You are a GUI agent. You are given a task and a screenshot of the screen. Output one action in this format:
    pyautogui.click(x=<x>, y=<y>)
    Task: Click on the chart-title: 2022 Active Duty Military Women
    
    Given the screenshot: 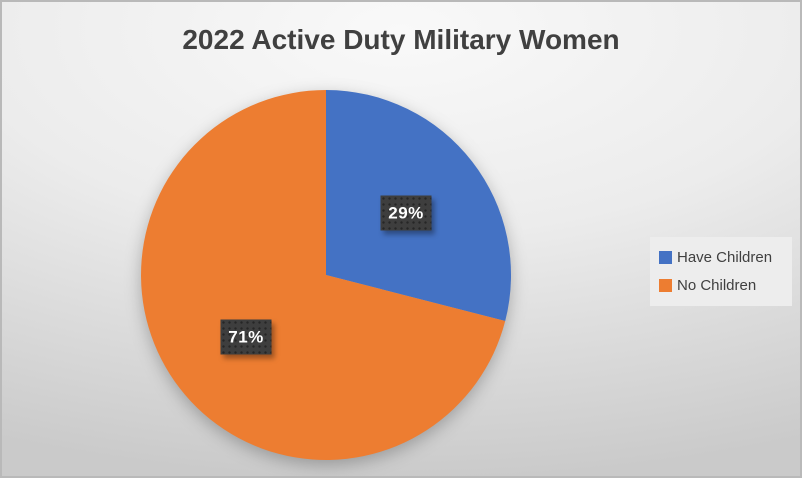 What is the action you would take?
    pyautogui.click(x=401, y=39)
    